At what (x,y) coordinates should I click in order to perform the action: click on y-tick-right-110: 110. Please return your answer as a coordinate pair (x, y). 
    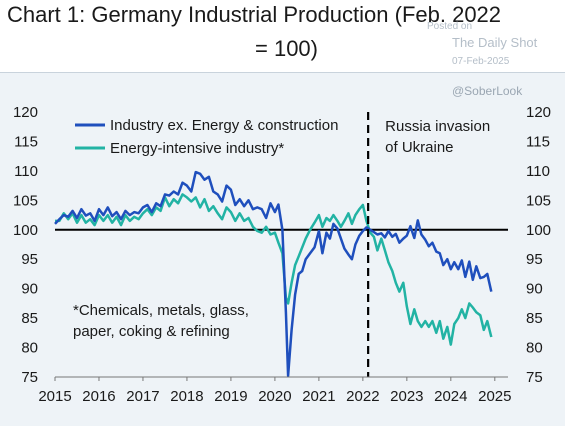
    Looking at the image, I should click on (538, 171).